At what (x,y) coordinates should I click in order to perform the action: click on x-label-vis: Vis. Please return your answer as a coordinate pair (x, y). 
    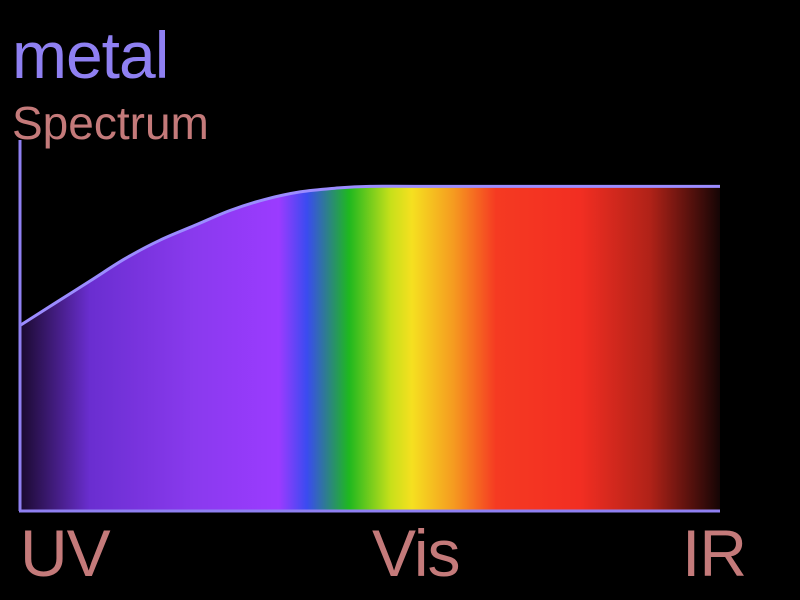
    Looking at the image, I should click on (416, 553).